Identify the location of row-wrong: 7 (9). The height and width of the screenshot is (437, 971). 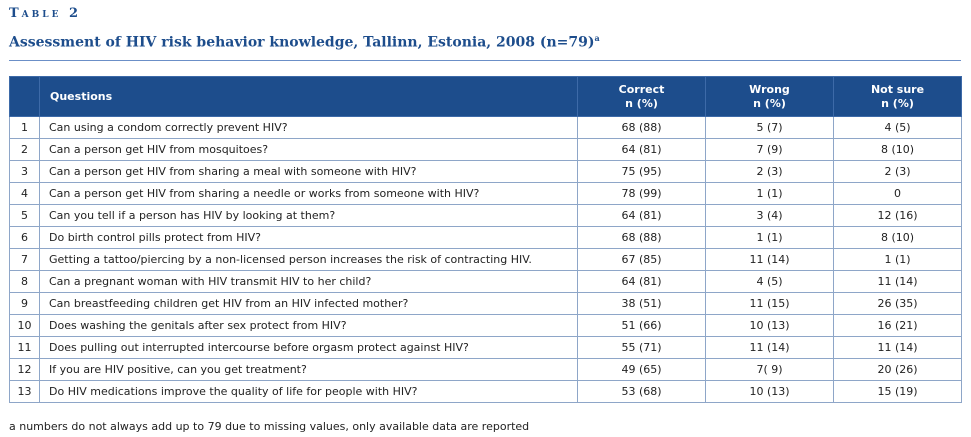
(769, 149).